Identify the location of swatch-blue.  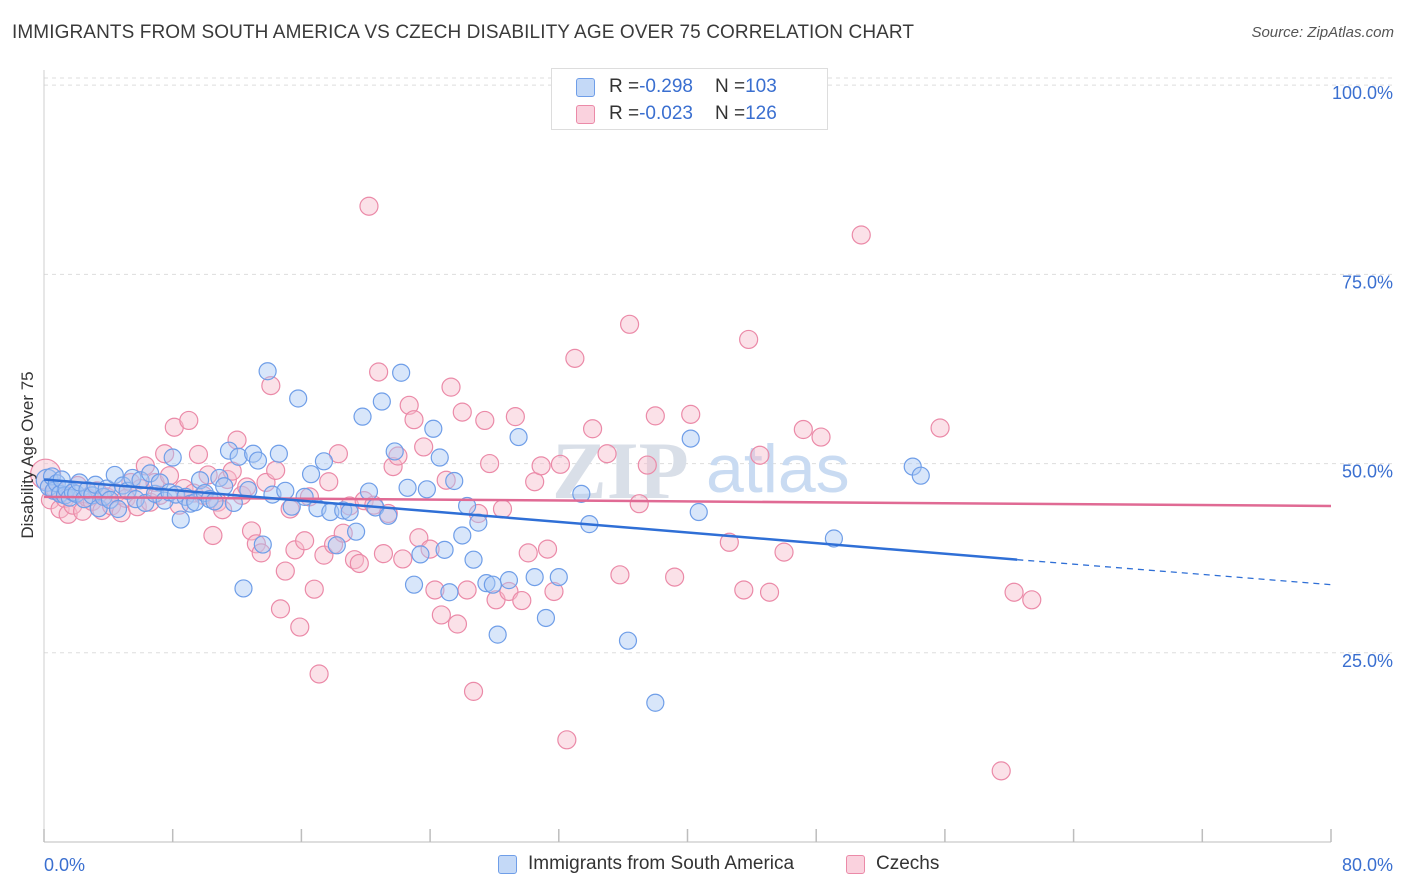
(585, 87).